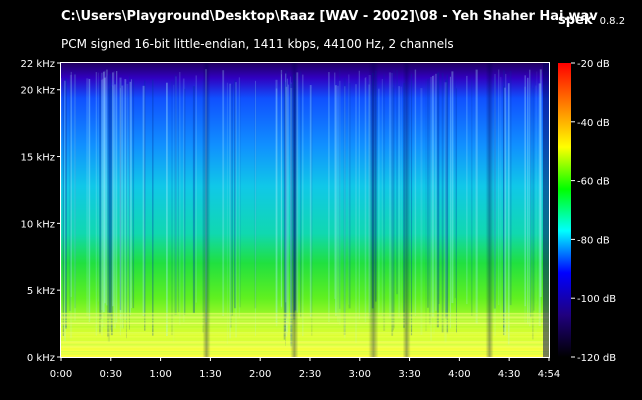  What do you see at coordinates (360, 374) in the screenshot?
I see `time-tick-label: 3:00` at bounding box center [360, 374].